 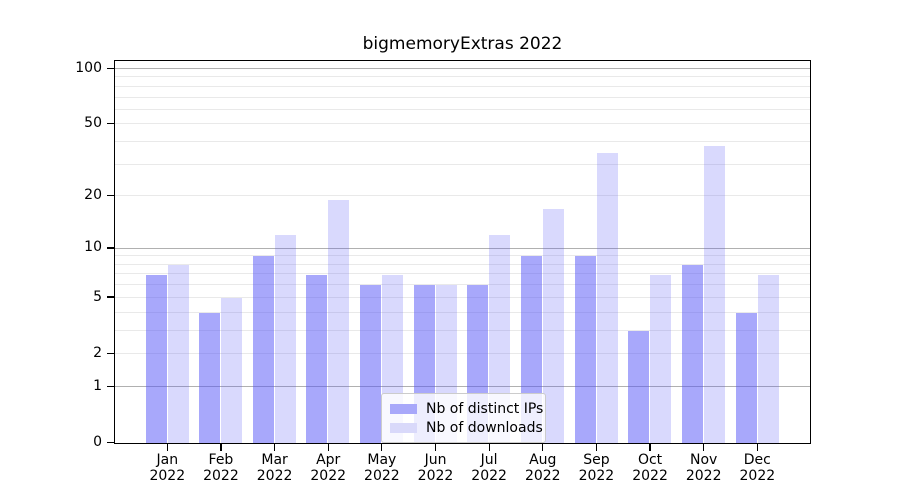 I want to click on bar-downloads-apr, so click(x=339, y=321).